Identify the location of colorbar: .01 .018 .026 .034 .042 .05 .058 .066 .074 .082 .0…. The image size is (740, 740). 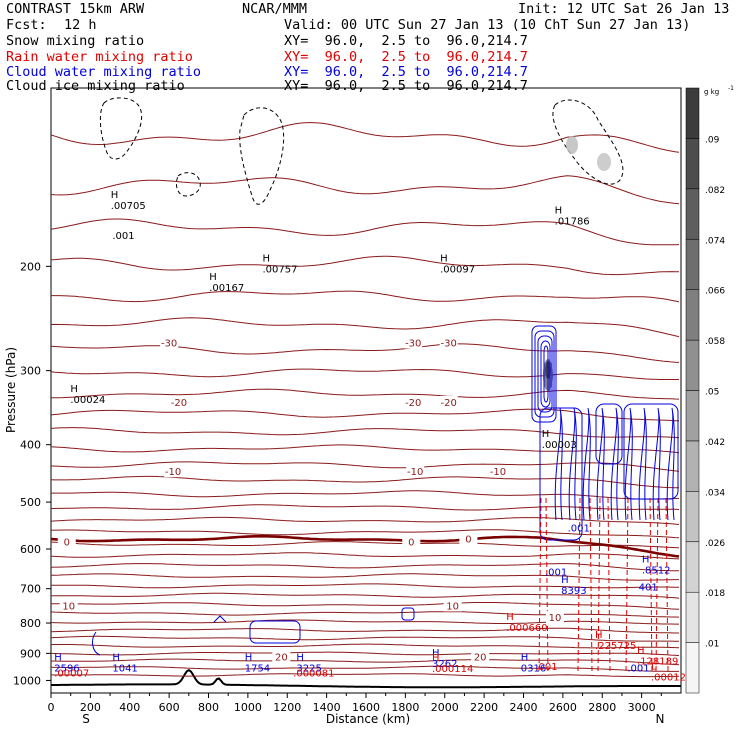
(705, 390).